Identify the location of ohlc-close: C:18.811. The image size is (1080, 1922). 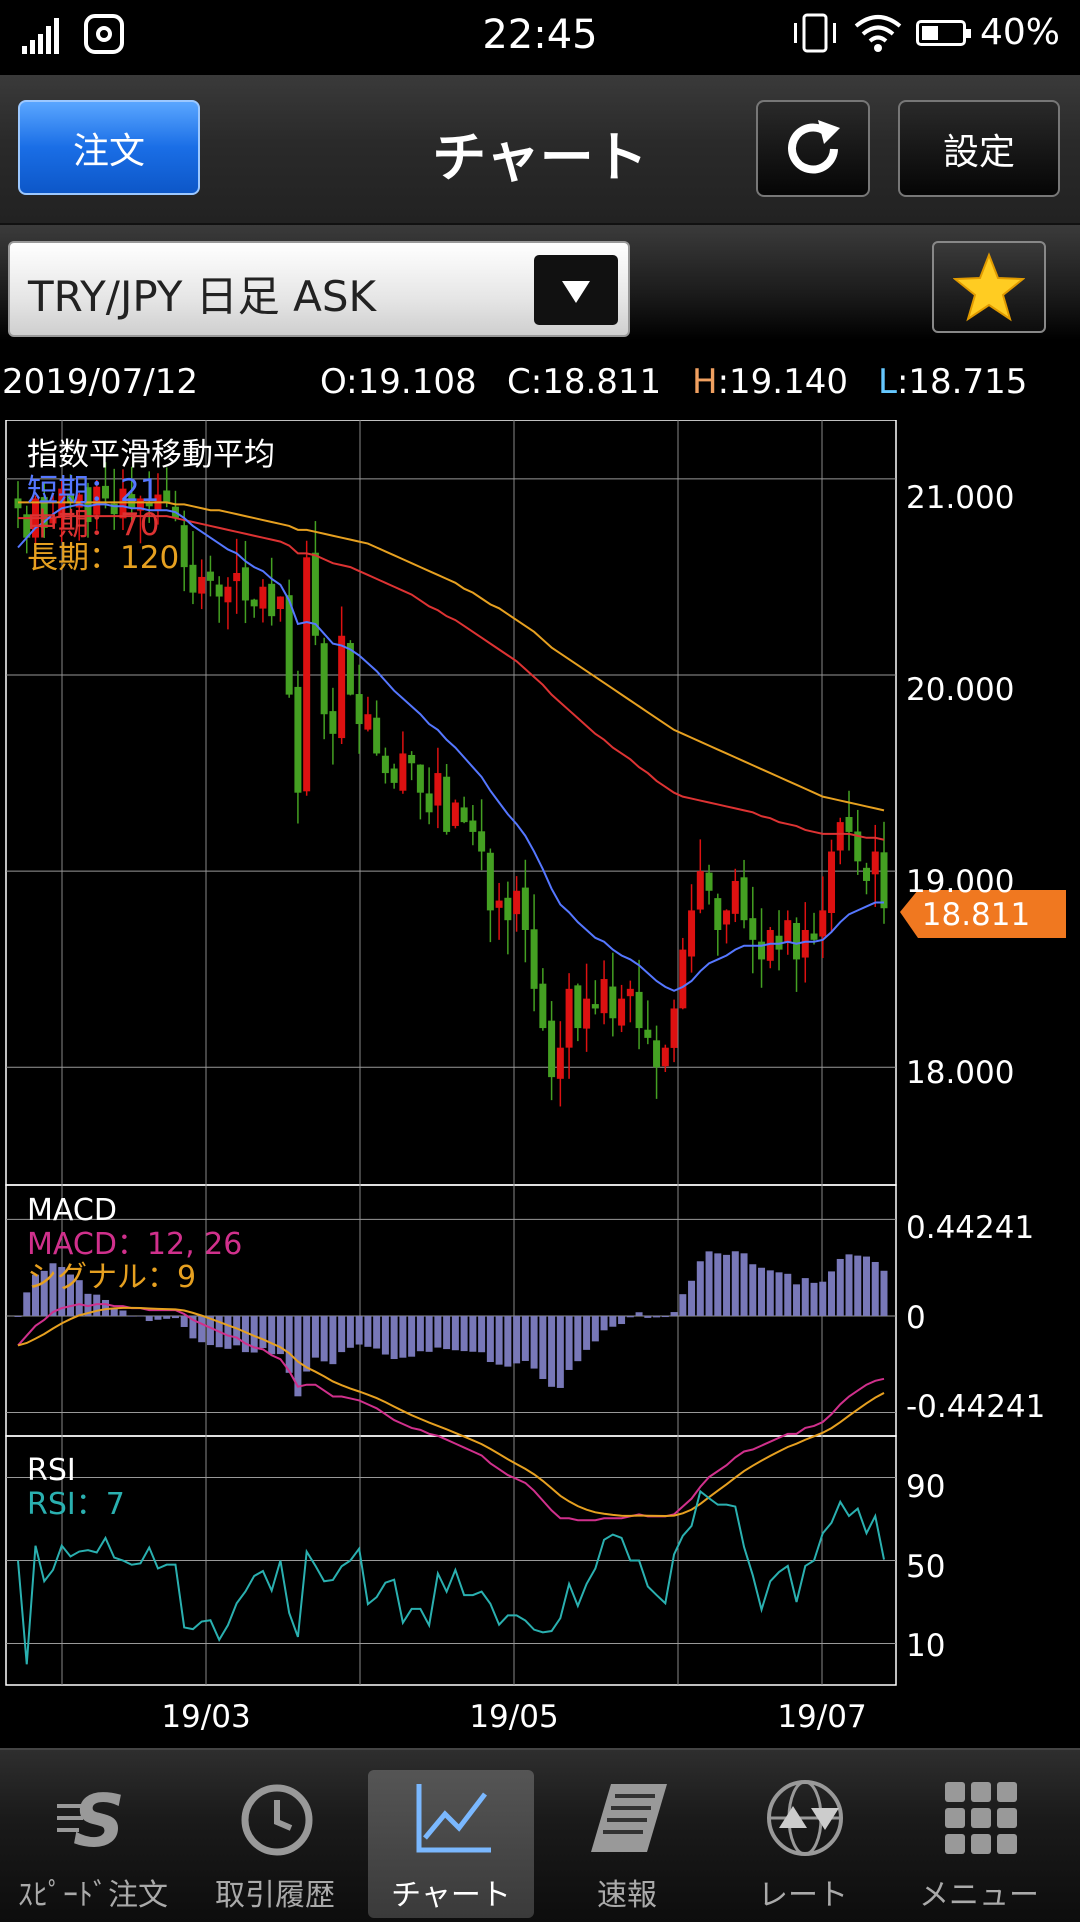
(584, 382).